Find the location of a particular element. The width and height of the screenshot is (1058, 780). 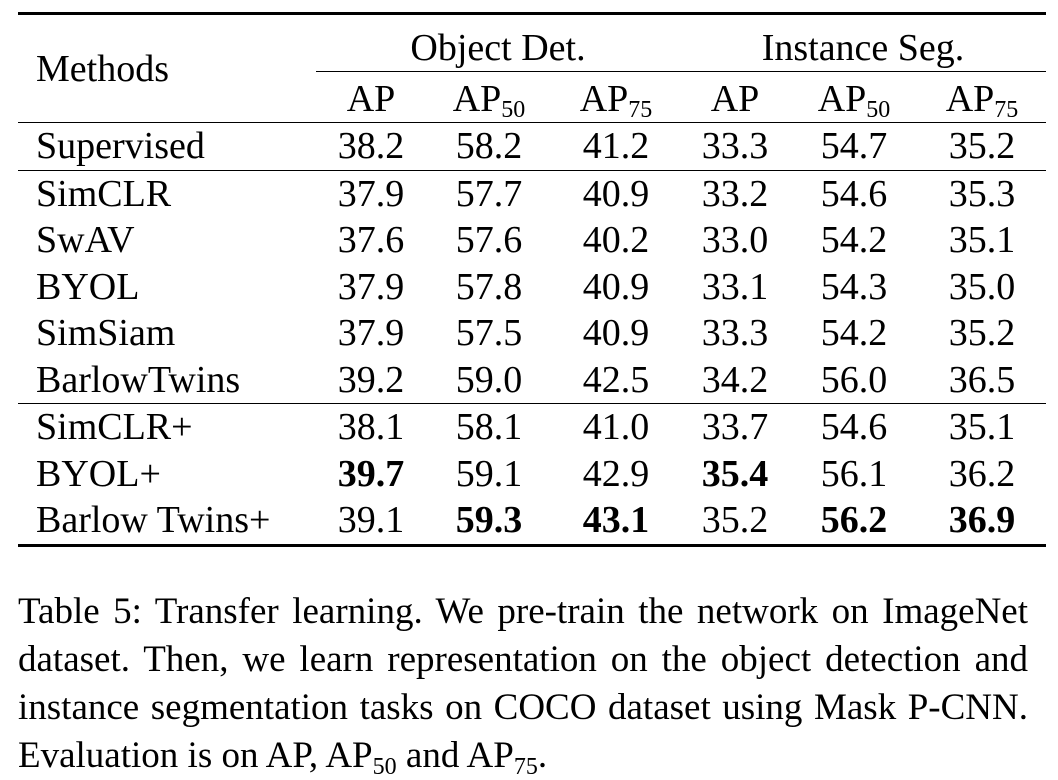

metric-cell: 41.2 is located at coordinates (616, 146).